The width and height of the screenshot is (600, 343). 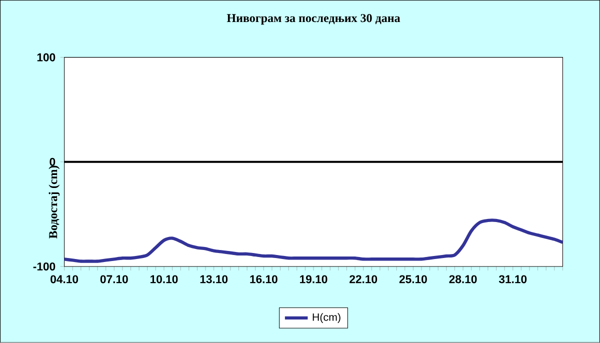 I want to click on y-tick-label: 100, so click(x=46, y=57).